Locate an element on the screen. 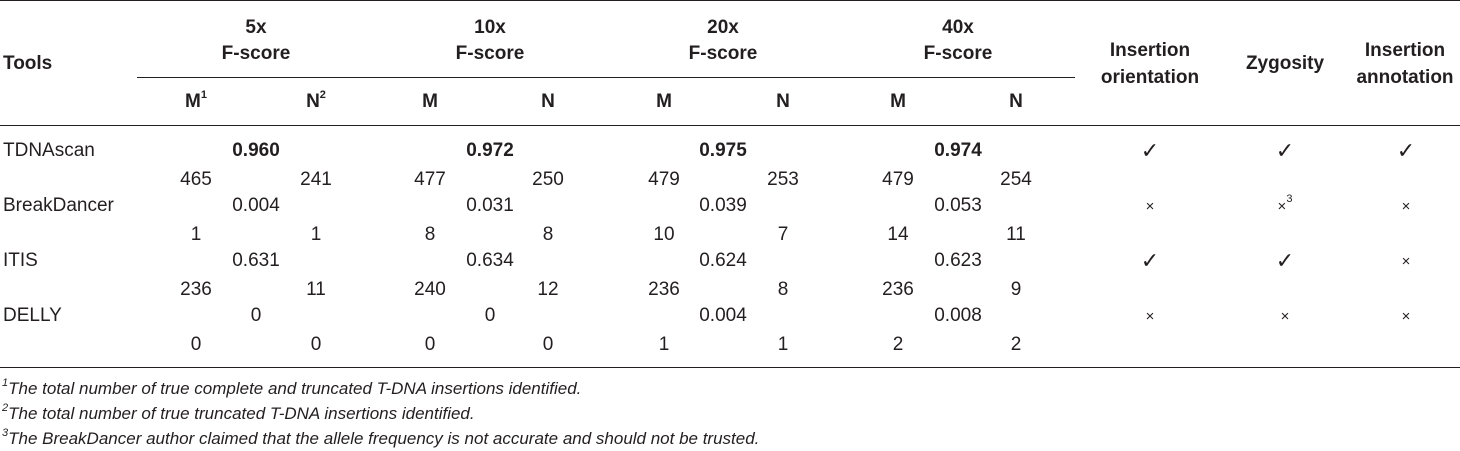  orientation-mark: ✓ is located at coordinates (1150, 152).